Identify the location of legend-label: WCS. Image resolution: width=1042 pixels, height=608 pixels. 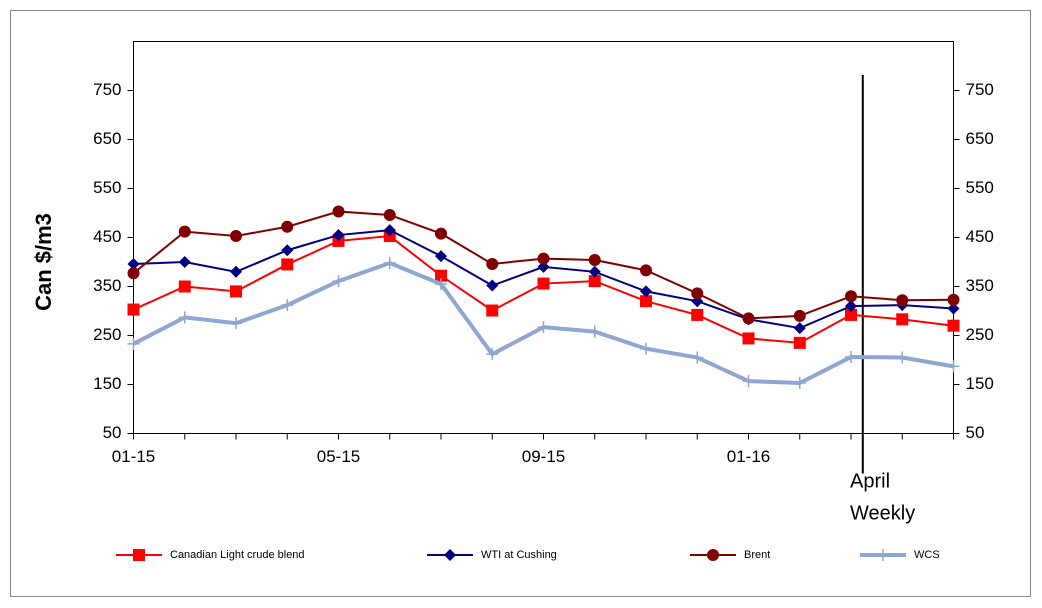
(927, 555).